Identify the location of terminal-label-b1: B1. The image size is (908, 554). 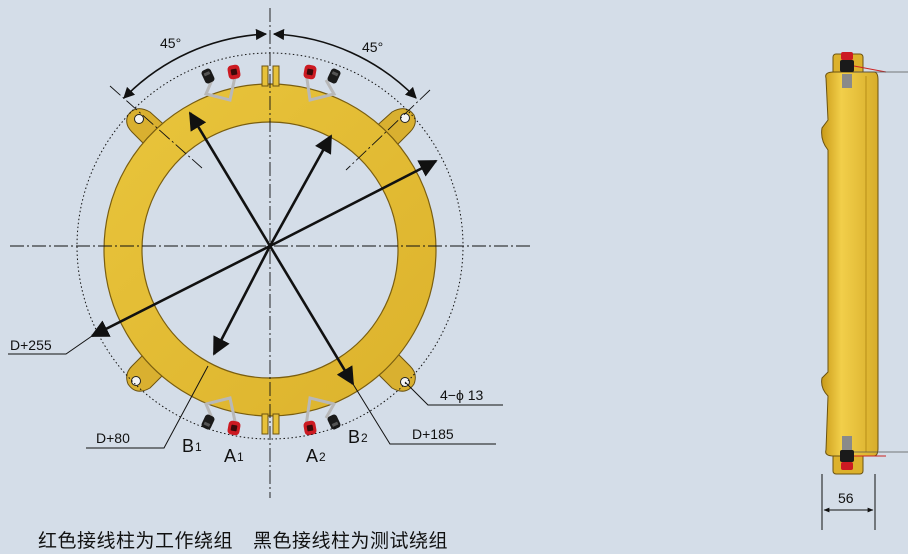
(192, 446).